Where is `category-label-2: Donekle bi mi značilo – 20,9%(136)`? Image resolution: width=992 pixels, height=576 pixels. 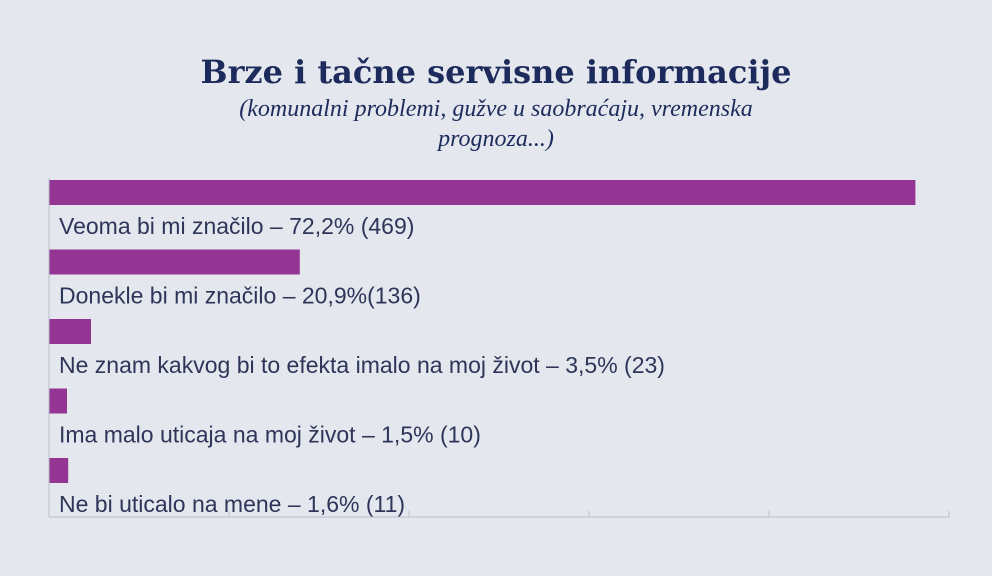
category-label-2: Donekle bi mi značilo – 20,9%(136) is located at coordinates (240, 296).